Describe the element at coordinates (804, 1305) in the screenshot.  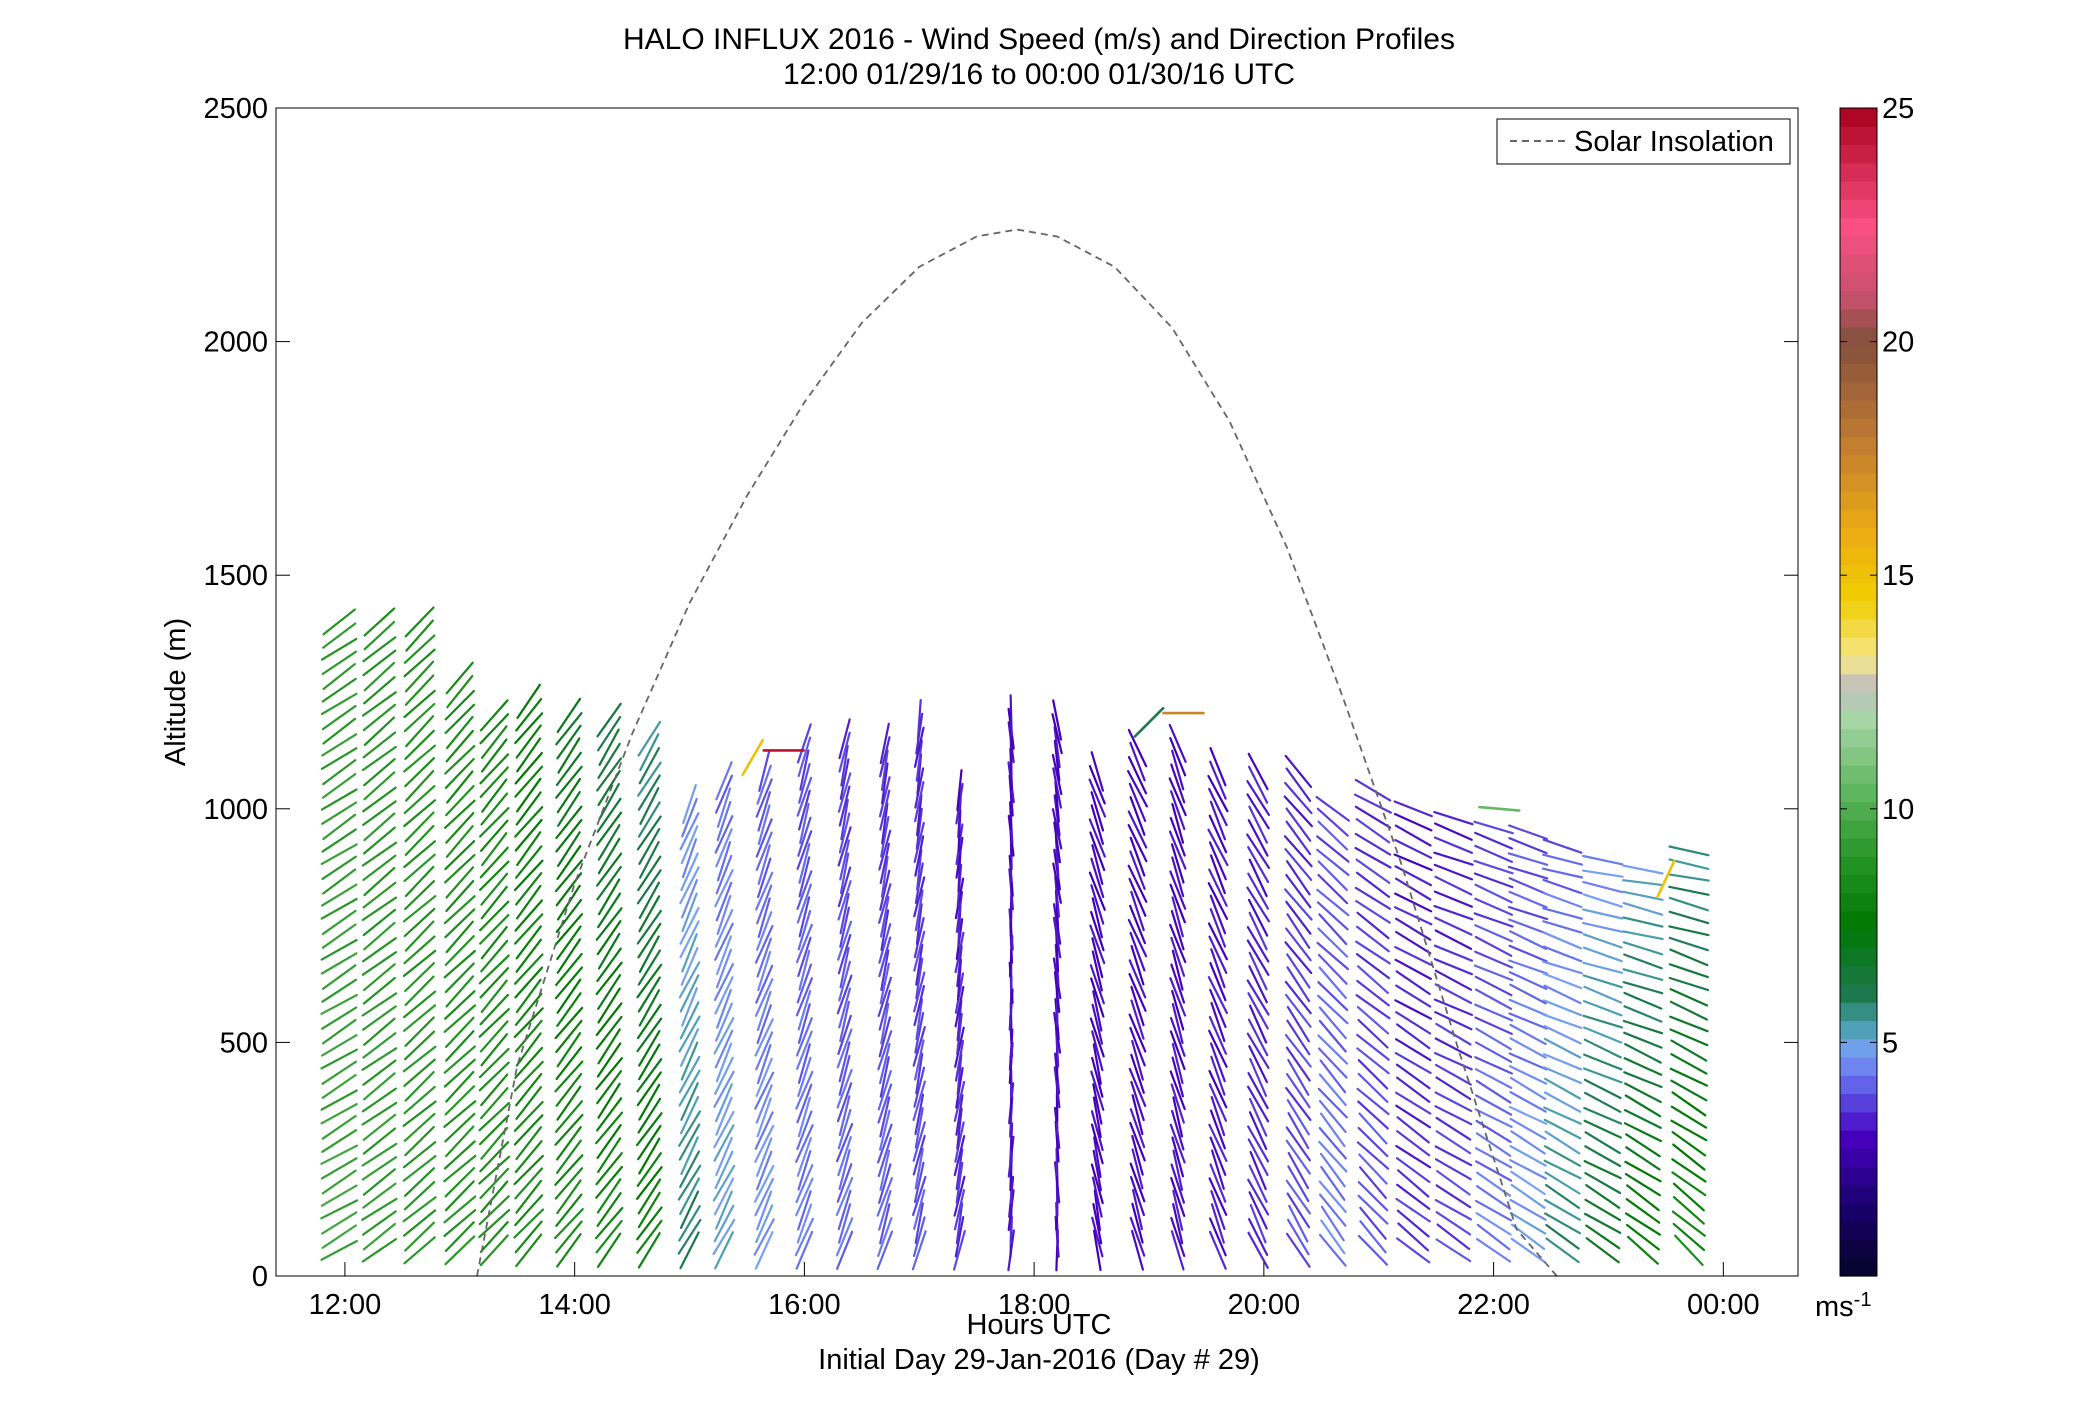
I see `x-tick-label: 16:00` at that location.